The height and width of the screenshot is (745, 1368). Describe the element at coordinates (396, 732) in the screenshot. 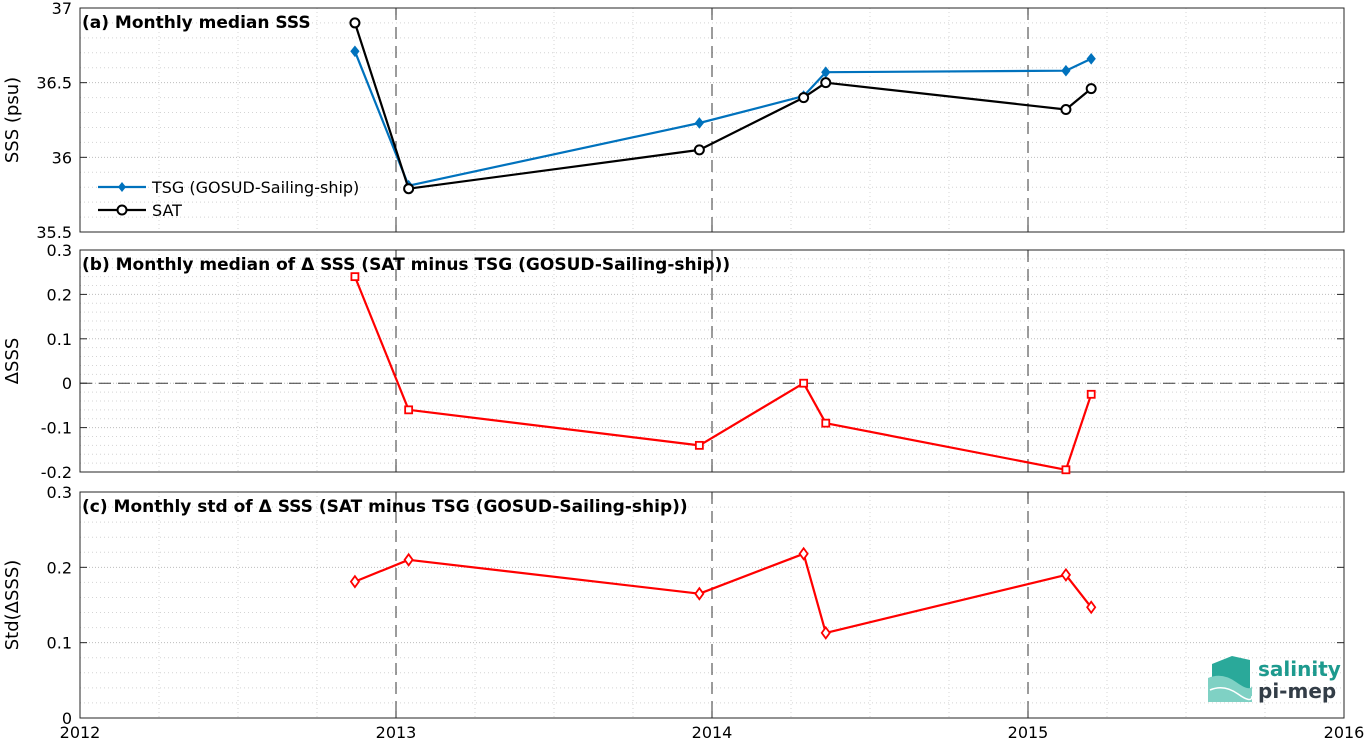

I see `x-tick-label: 2013` at that location.